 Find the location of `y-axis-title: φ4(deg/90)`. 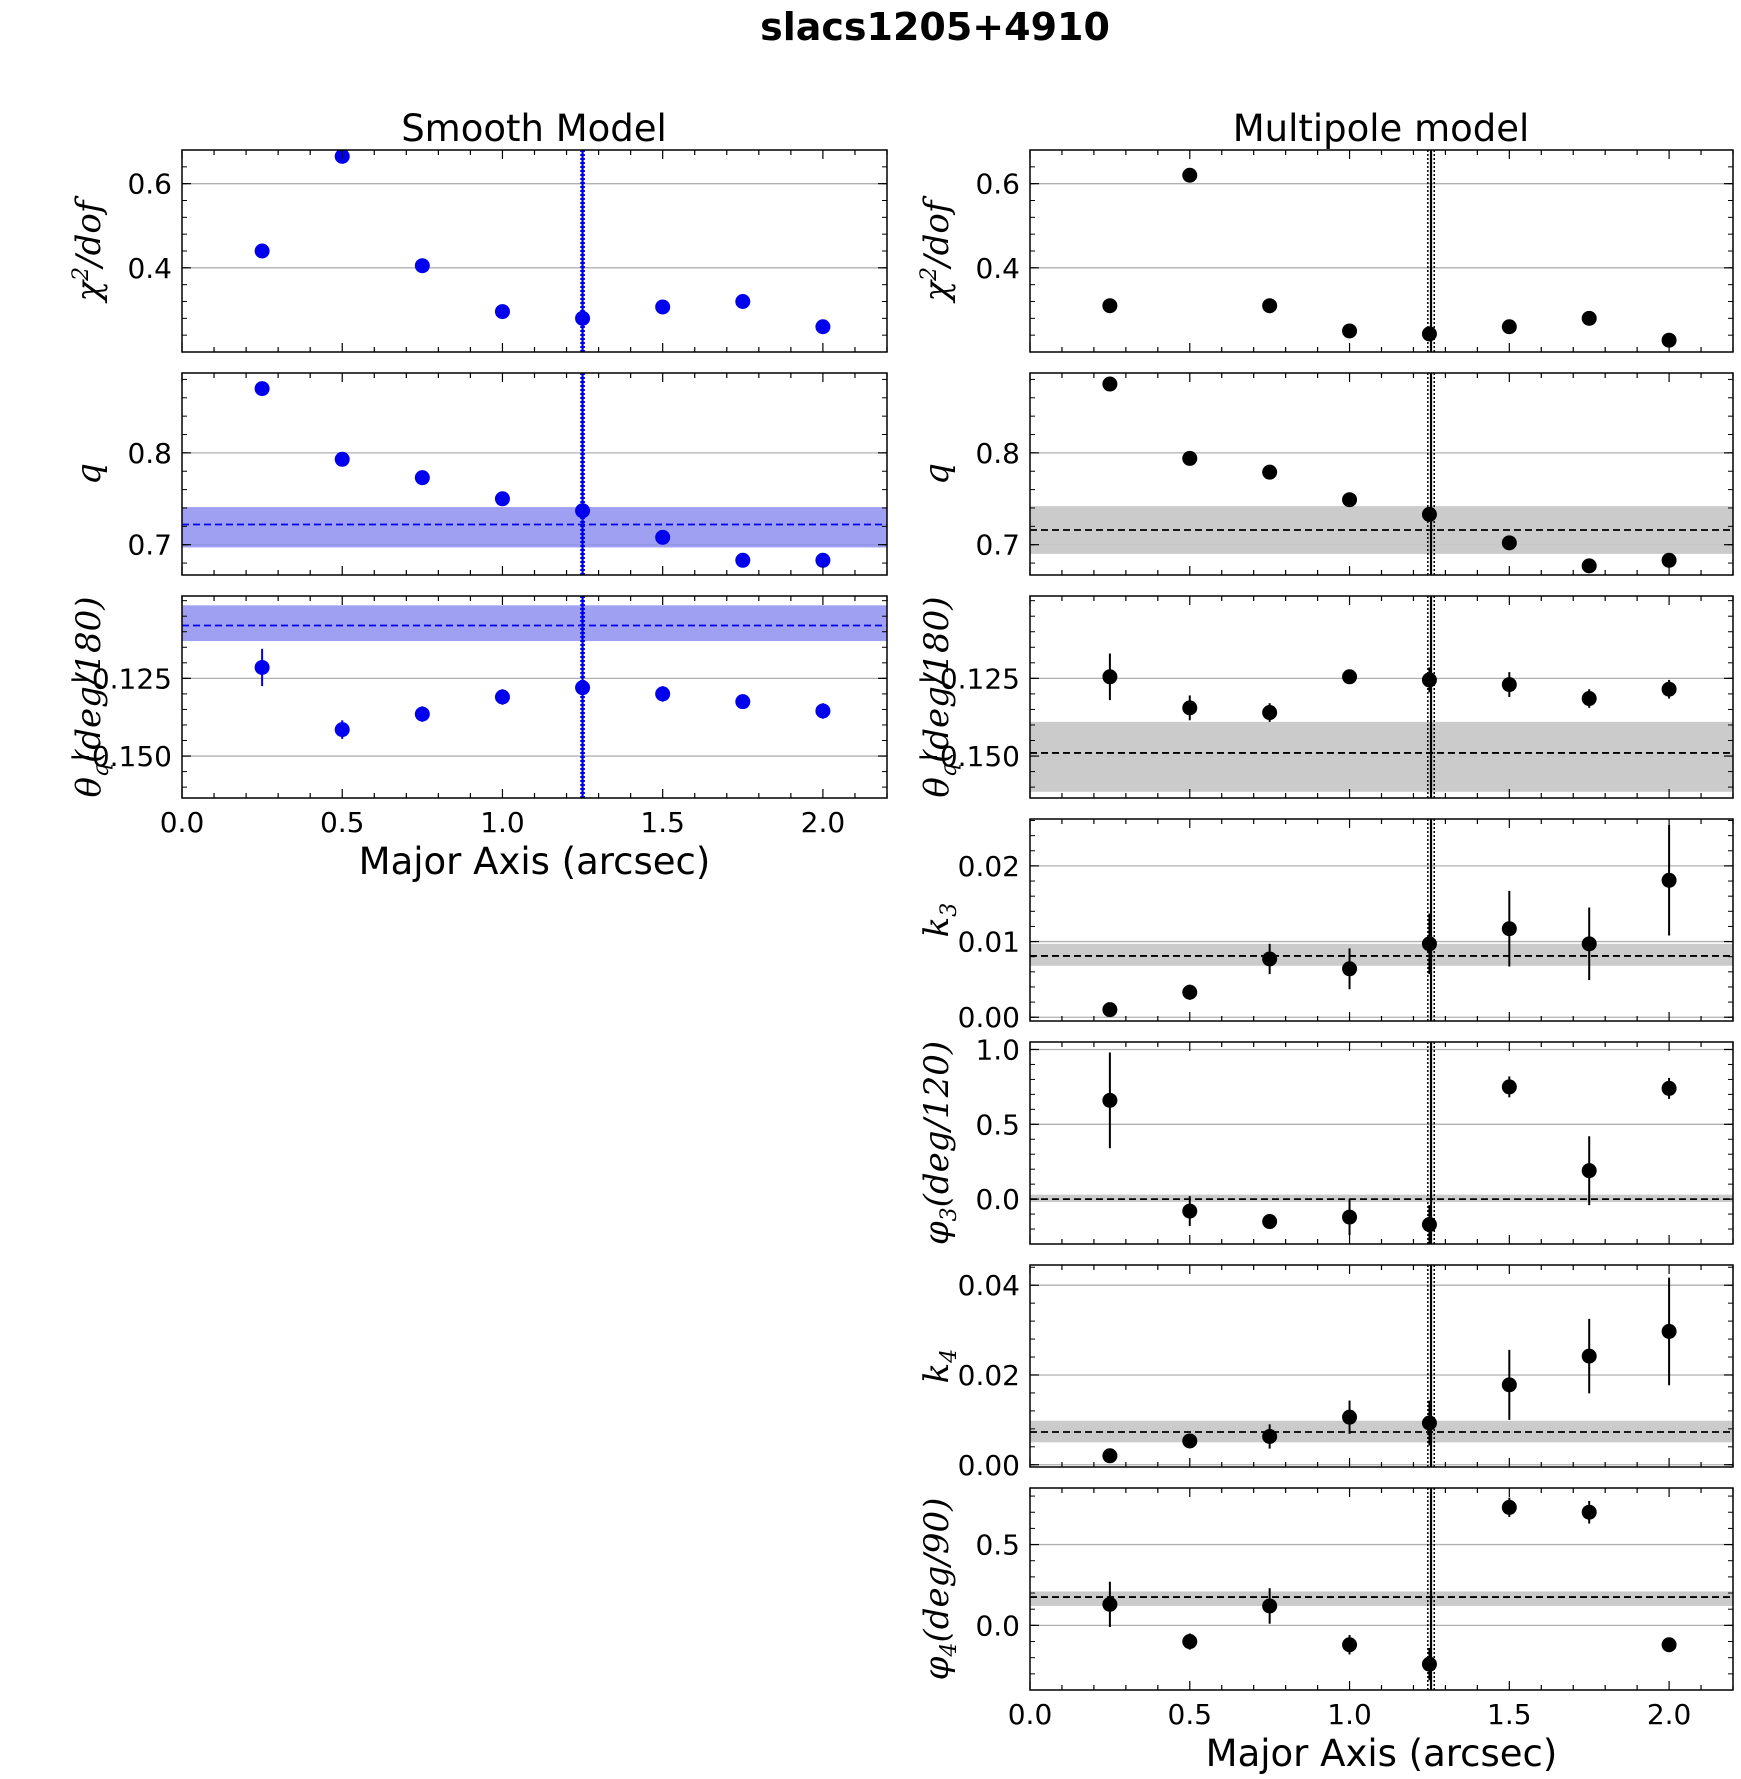

y-axis-title: φ4(deg/90) is located at coordinates (939, 1589).